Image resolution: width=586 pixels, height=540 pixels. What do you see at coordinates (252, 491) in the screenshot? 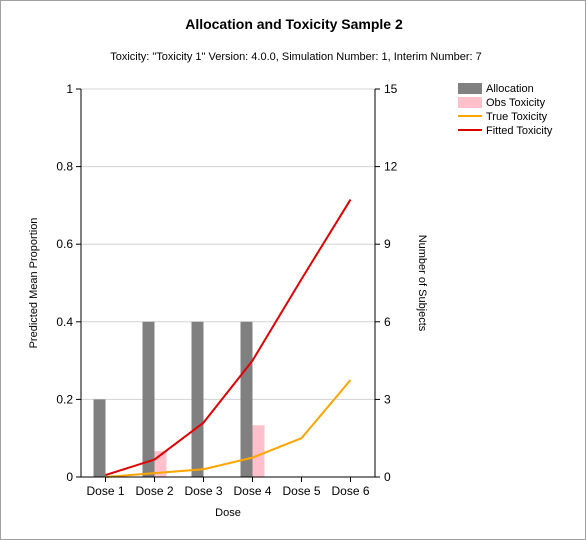
I see `x-tick-label: Dose 4` at bounding box center [252, 491].